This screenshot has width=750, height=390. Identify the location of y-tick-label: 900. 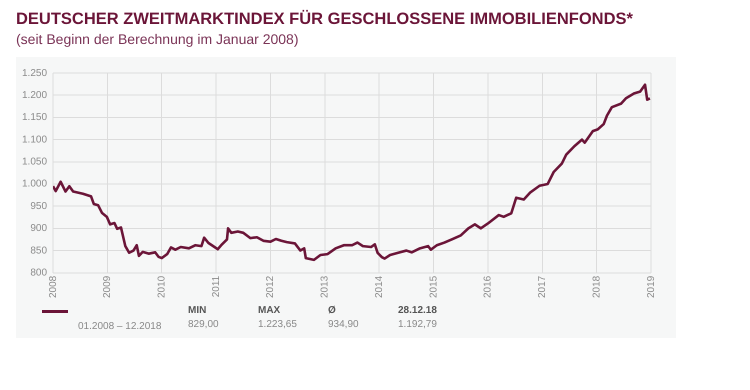
(39, 228).